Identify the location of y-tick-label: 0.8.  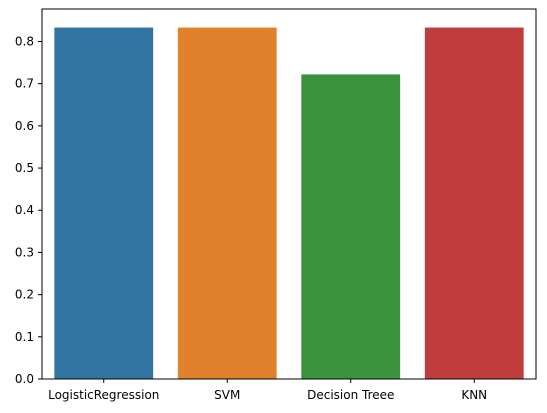
(24, 41).